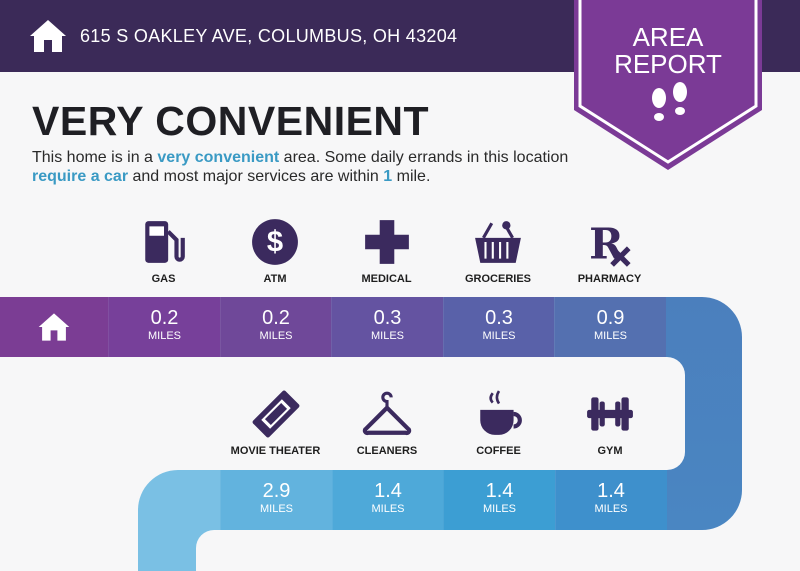 The image size is (800, 571). Describe the element at coordinates (164, 242) in the screenshot. I see `gas-pump-icon` at that location.